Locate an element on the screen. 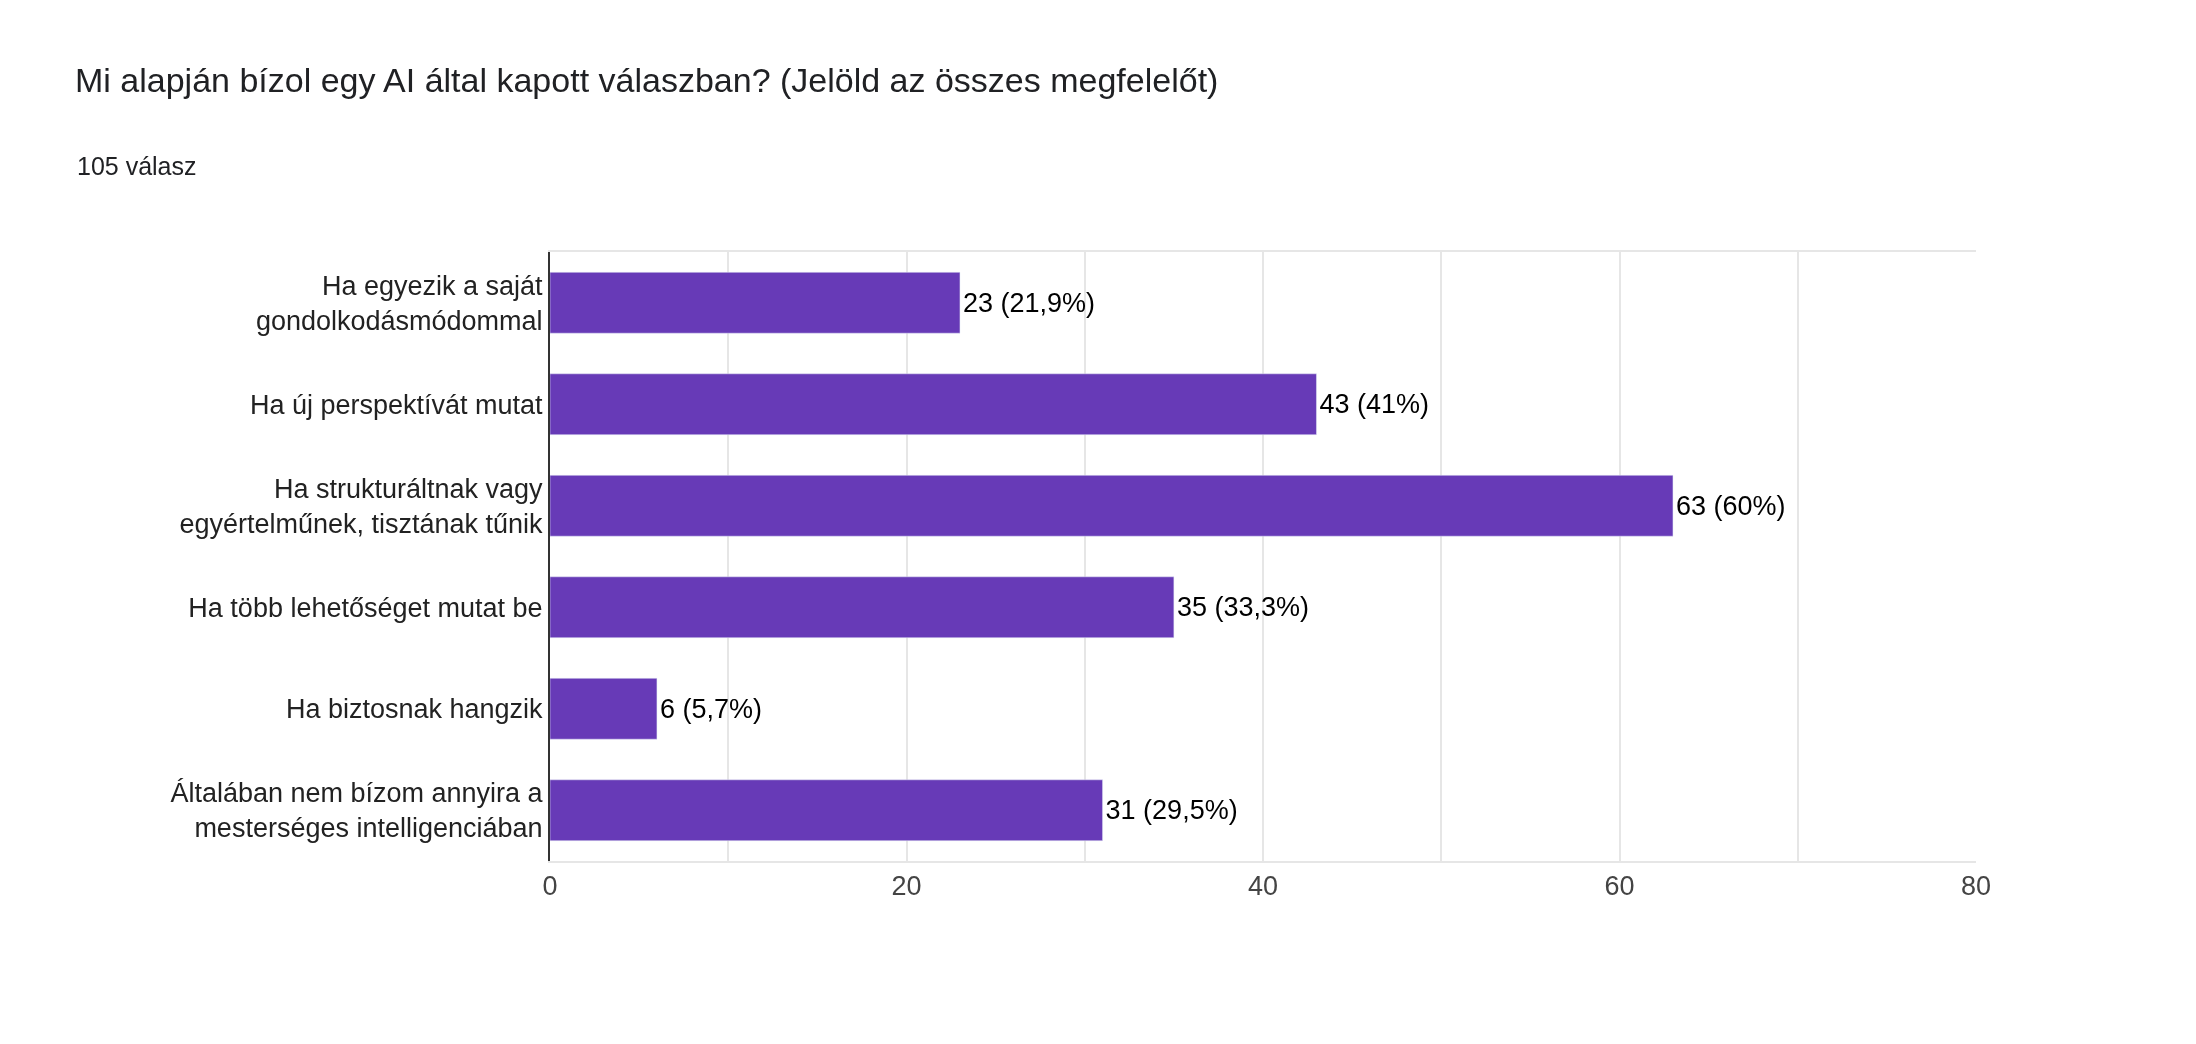 This screenshot has height=1044, width=2196. y-tick-label: Ha egyezik a saját gondolkodásmódommal is located at coordinates (399, 303).